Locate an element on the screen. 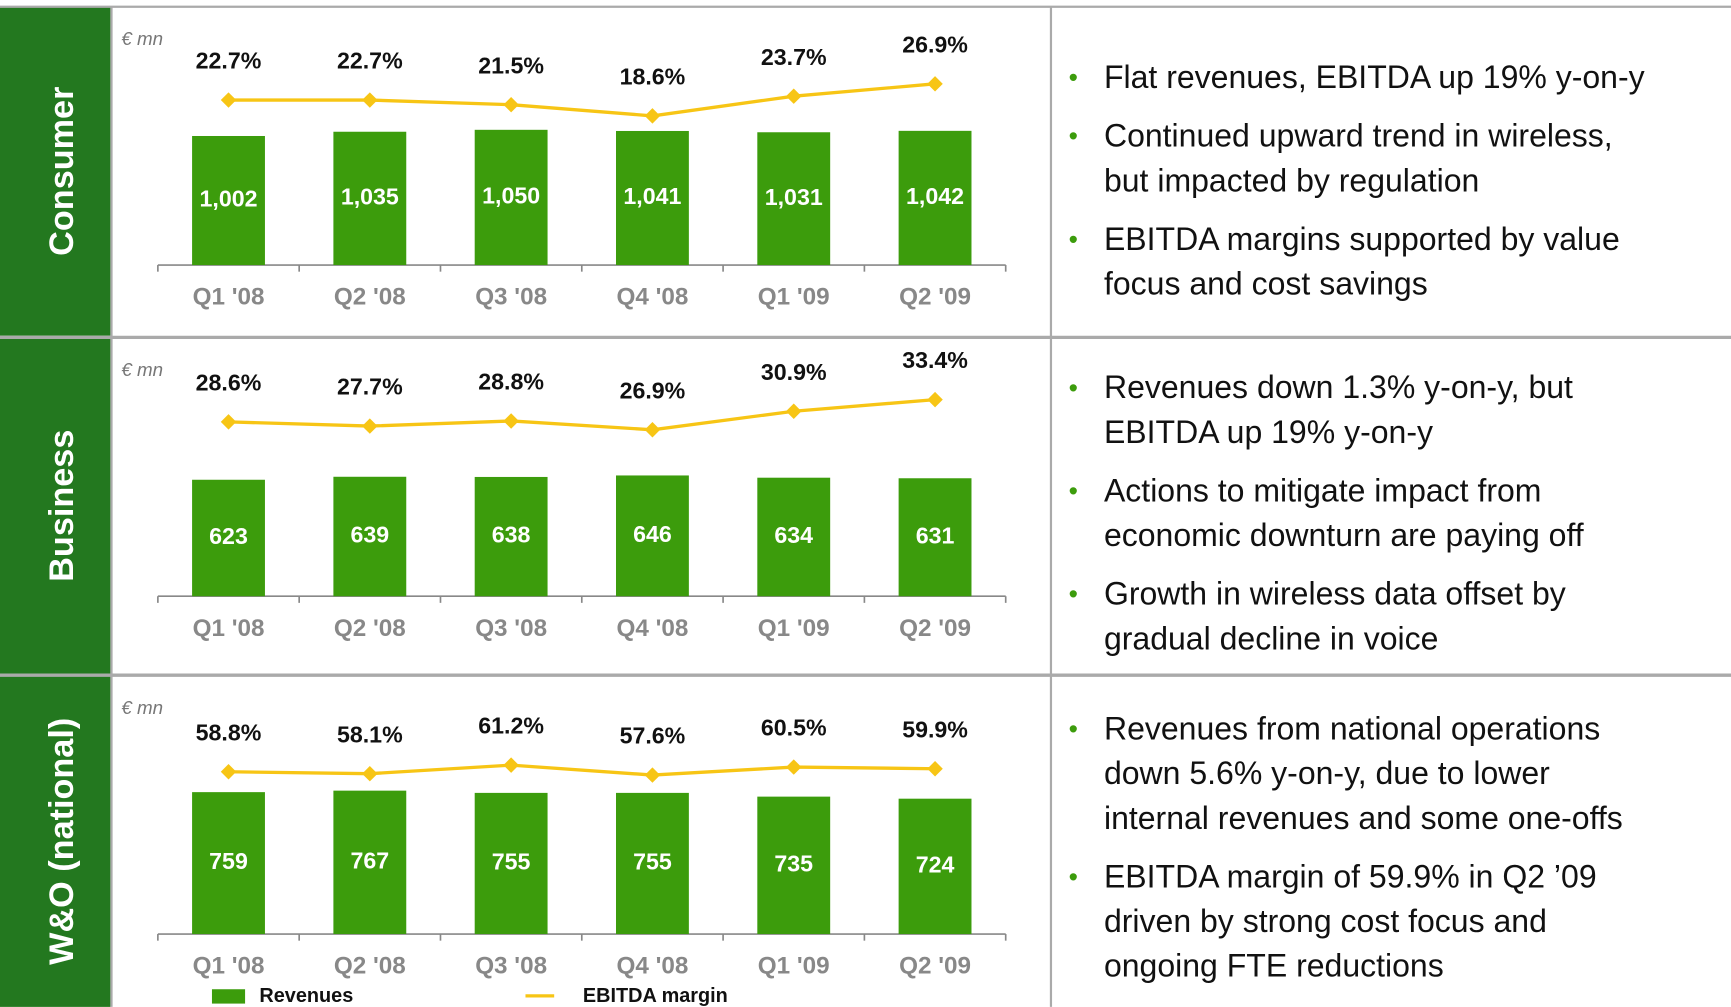 This screenshot has height=1007, width=1731. legend-swatch is located at coordinates (228, 996).